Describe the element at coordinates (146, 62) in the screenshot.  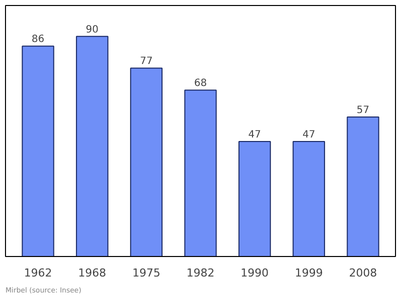
I see `data-label: 77` at that location.